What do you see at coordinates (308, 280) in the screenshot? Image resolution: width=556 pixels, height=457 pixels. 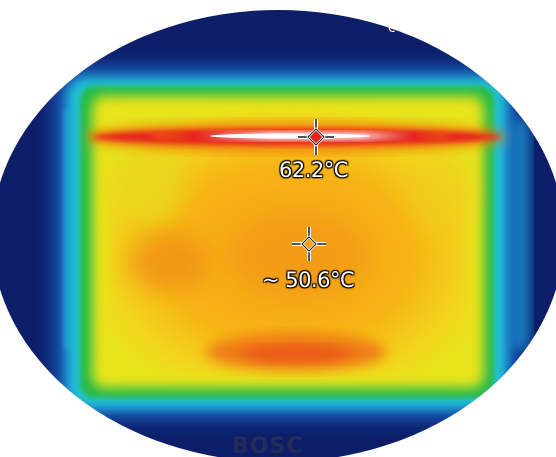 I see `center-temperature-readout: ~ 50.6°C` at bounding box center [308, 280].